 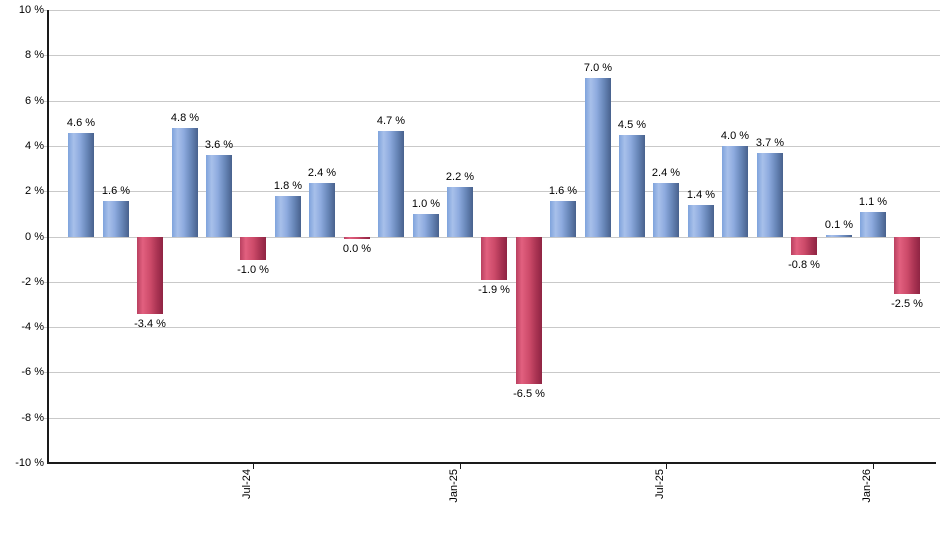 I want to click on y-axis-tick-label: 10 %, so click(x=31, y=10).